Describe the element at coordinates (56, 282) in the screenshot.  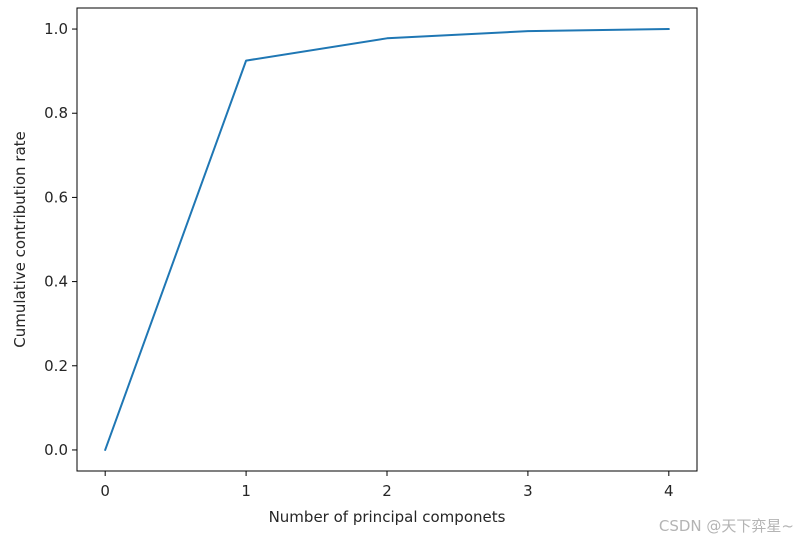
I see `y-tick-label: 0.4` at that location.